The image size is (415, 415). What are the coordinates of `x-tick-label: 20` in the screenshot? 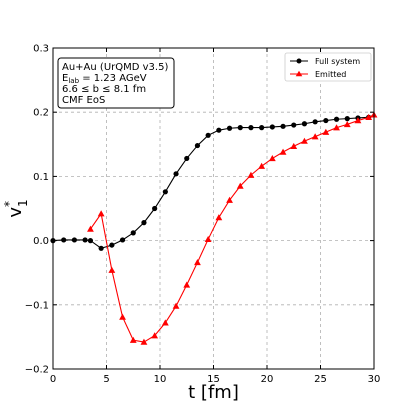 It's located at (267, 379).